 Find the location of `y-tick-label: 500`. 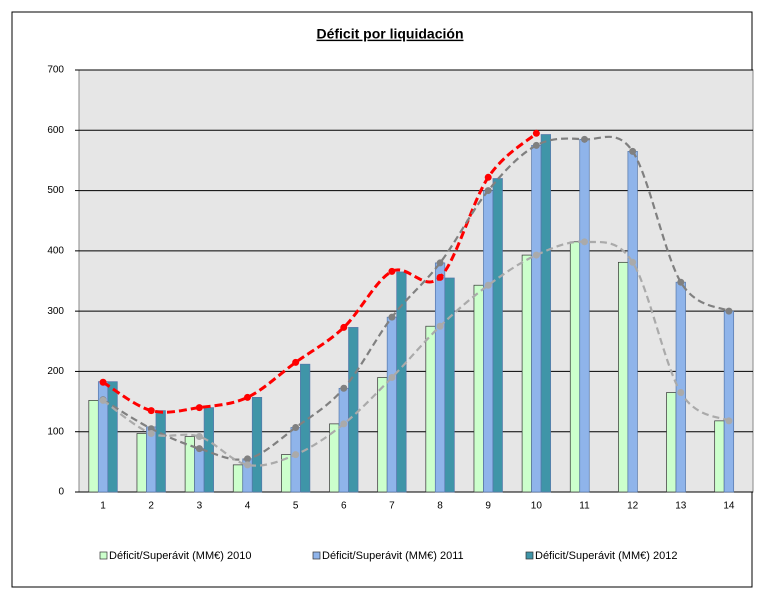

y-tick-label: 500 is located at coordinates (55, 190).